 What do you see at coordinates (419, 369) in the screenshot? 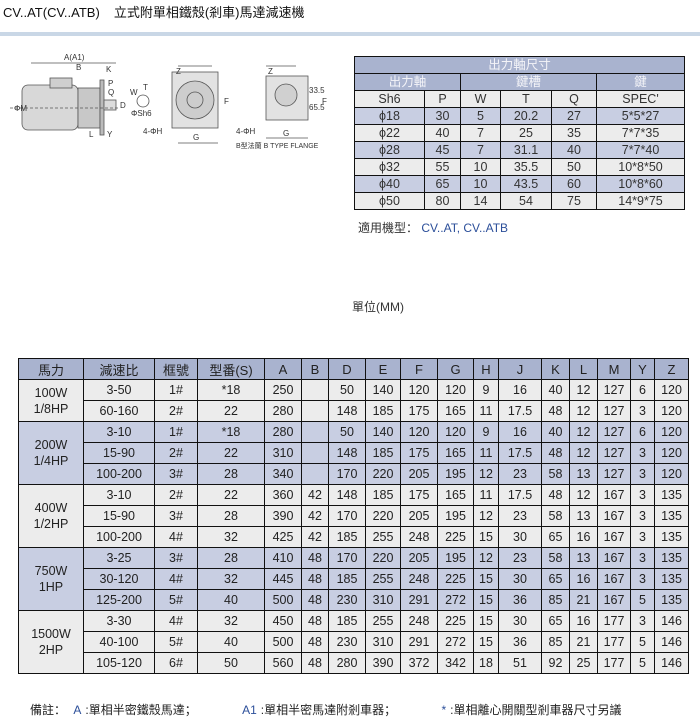
I see `column-header: F` at bounding box center [419, 369].